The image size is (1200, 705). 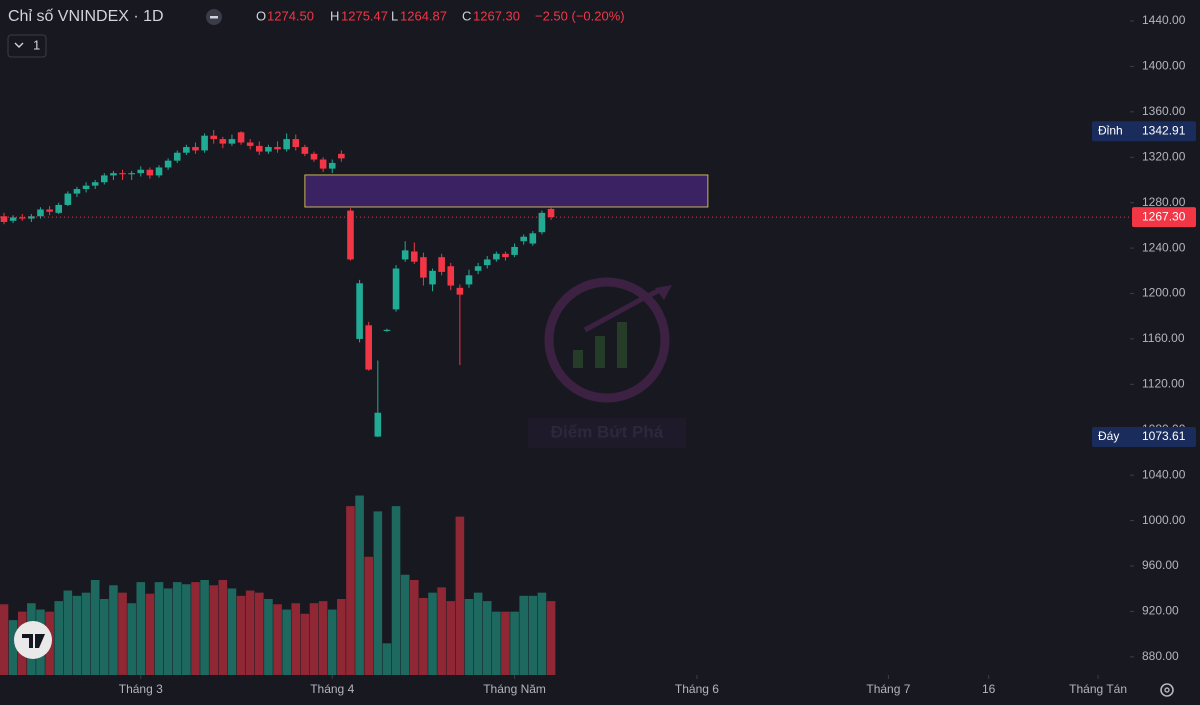 What do you see at coordinates (496, 15) in the screenshot?
I see `ohlc-value: 1267.30` at bounding box center [496, 15].